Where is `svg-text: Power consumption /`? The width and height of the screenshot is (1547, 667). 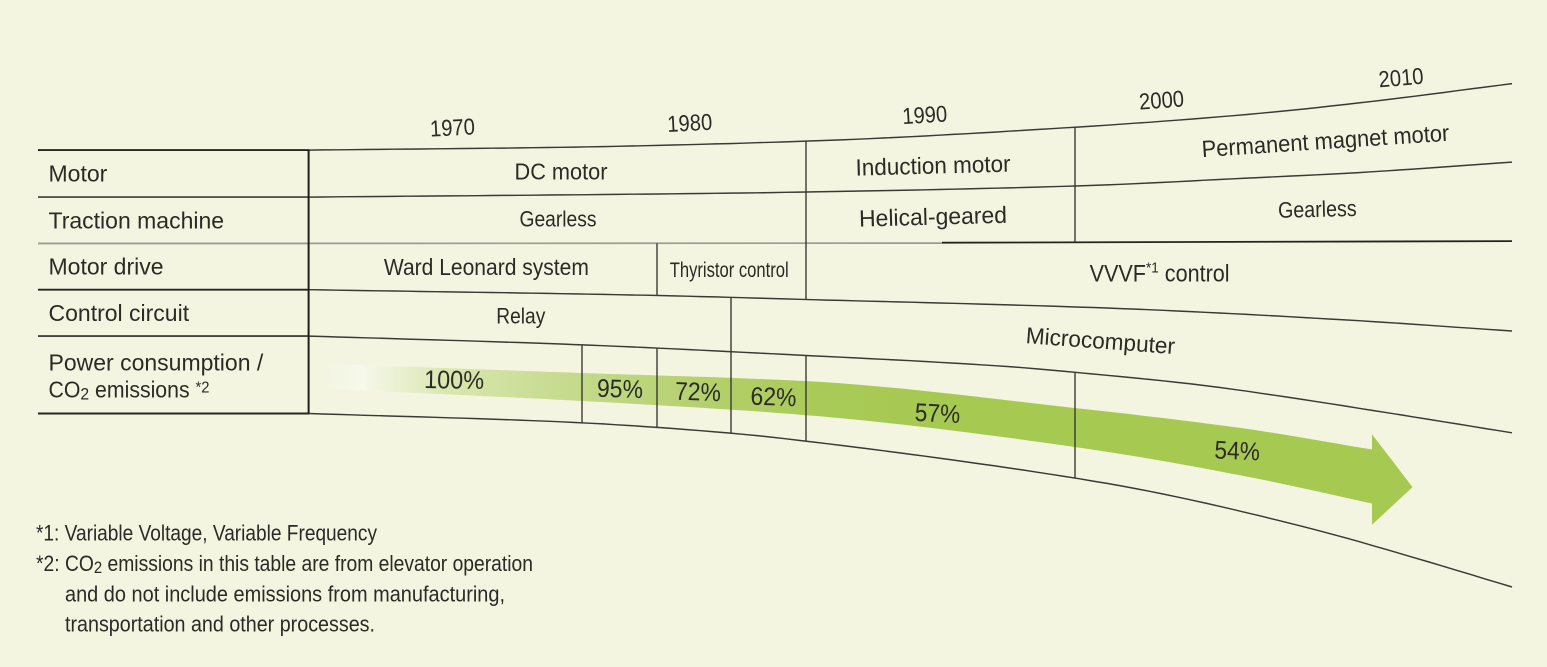
svg-text: Power consumption / is located at coordinates (156, 363).